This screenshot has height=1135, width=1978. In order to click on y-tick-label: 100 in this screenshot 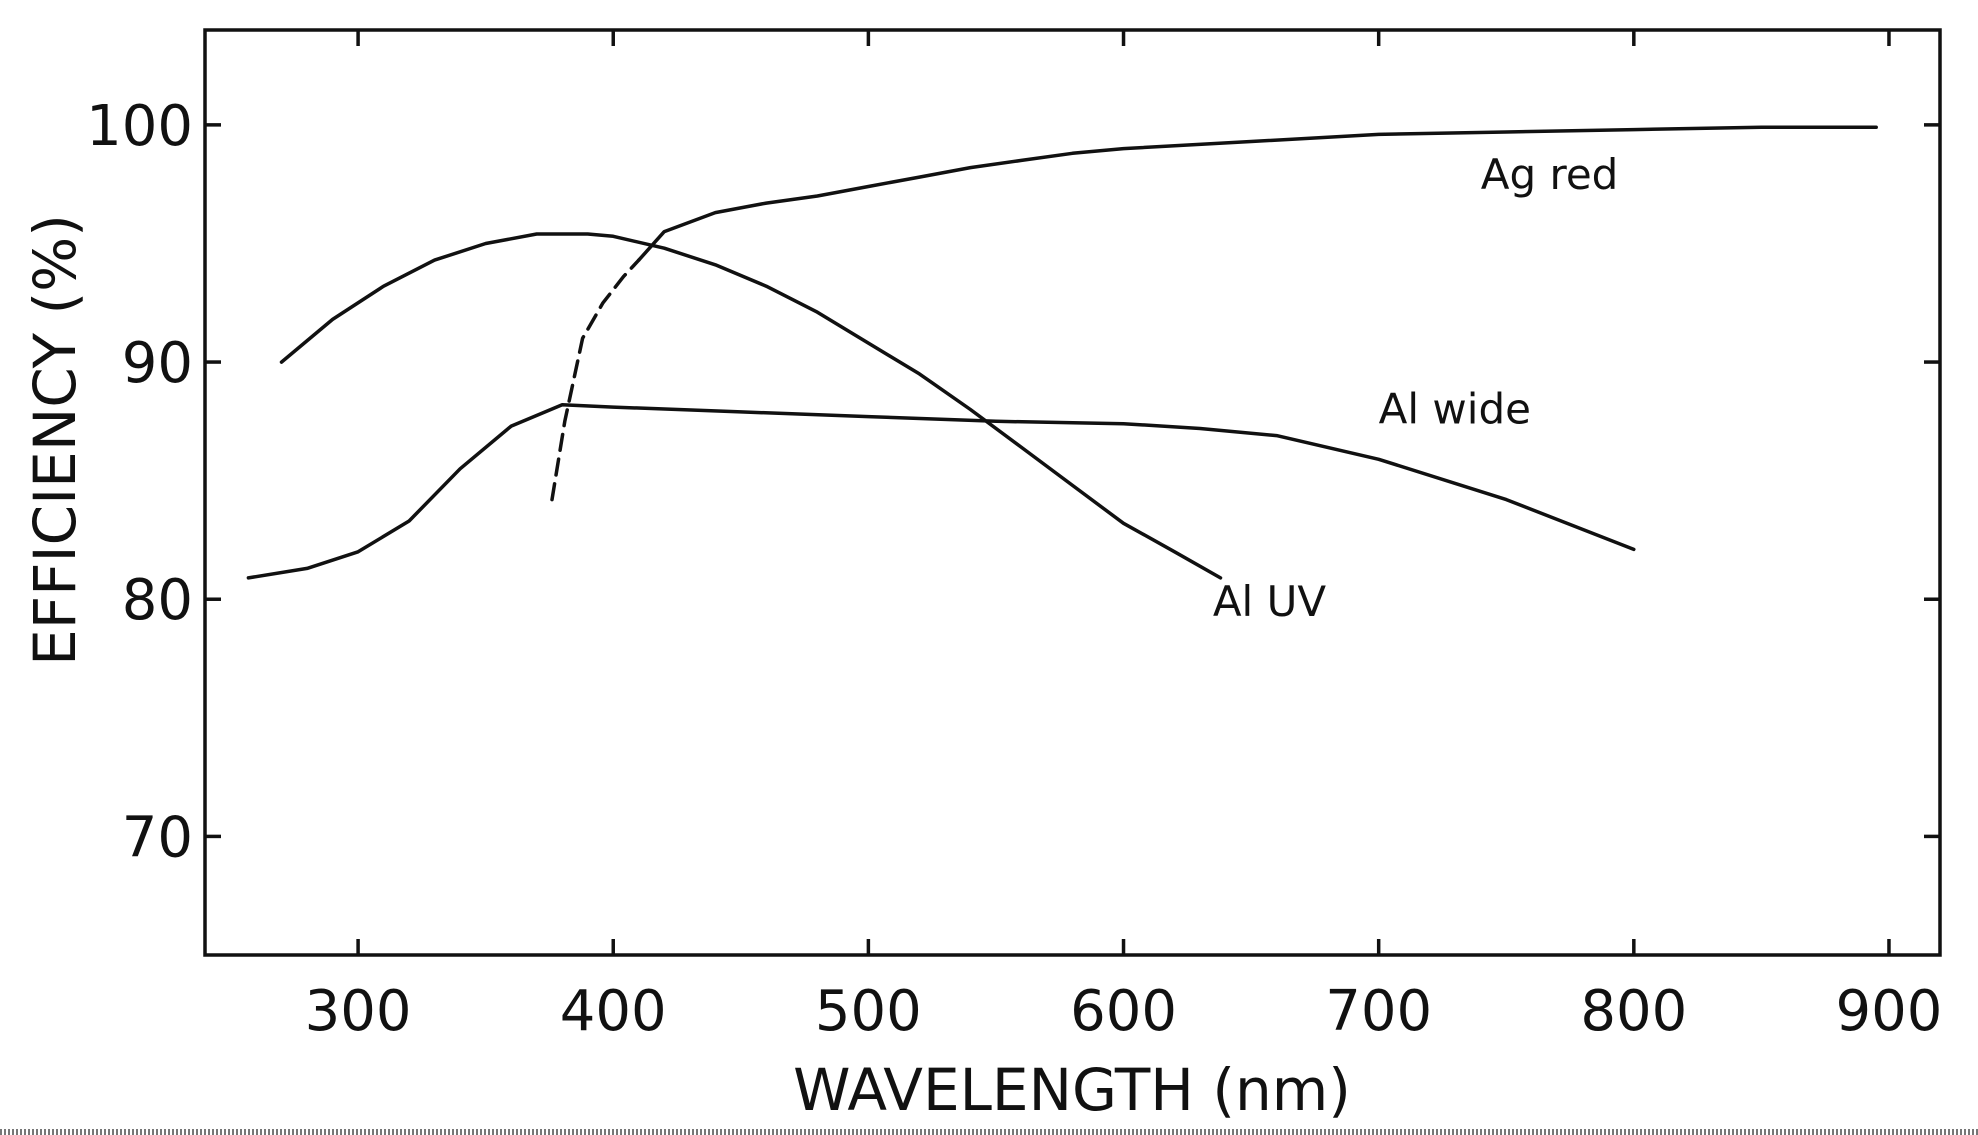, I will do `click(139, 126)`.